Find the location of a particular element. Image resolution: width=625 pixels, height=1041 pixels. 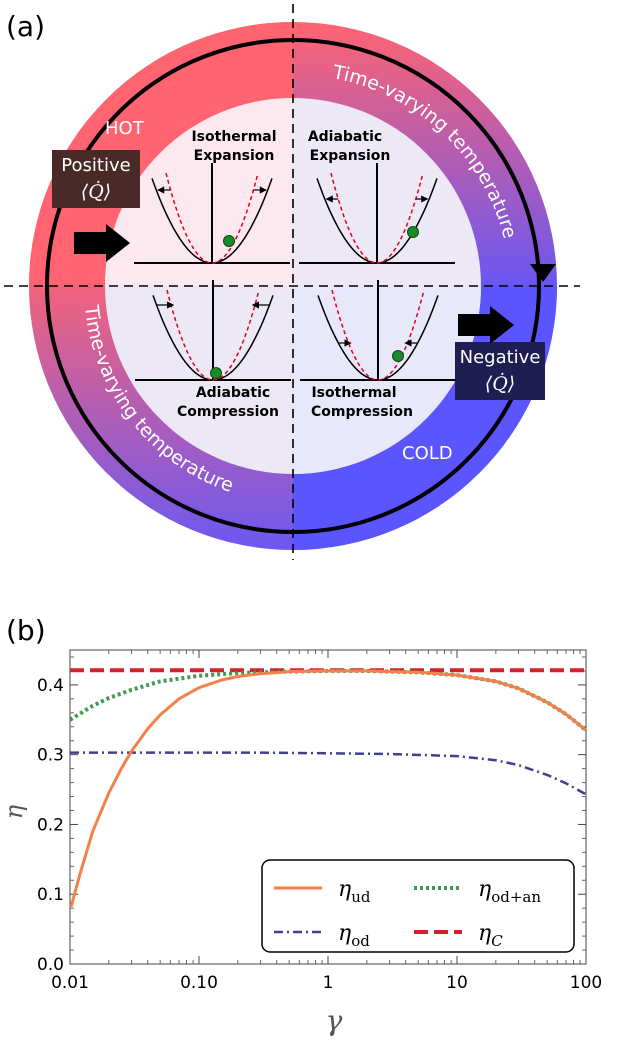

label-isothermal-expansion-2: Expansion is located at coordinates (234, 156).